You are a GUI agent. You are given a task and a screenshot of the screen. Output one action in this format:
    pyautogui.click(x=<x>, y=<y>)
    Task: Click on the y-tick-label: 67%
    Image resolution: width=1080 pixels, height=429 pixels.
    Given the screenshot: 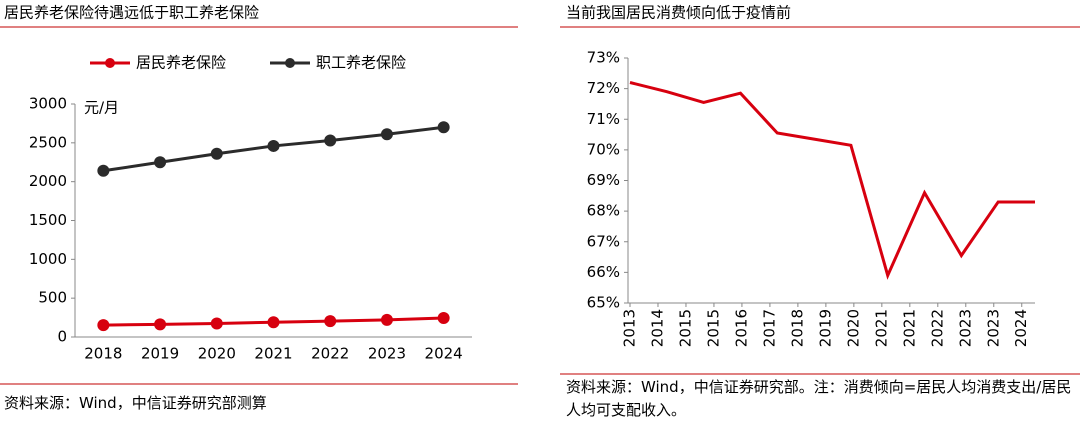 What is the action you would take?
    pyautogui.click(x=603, y=241)
    